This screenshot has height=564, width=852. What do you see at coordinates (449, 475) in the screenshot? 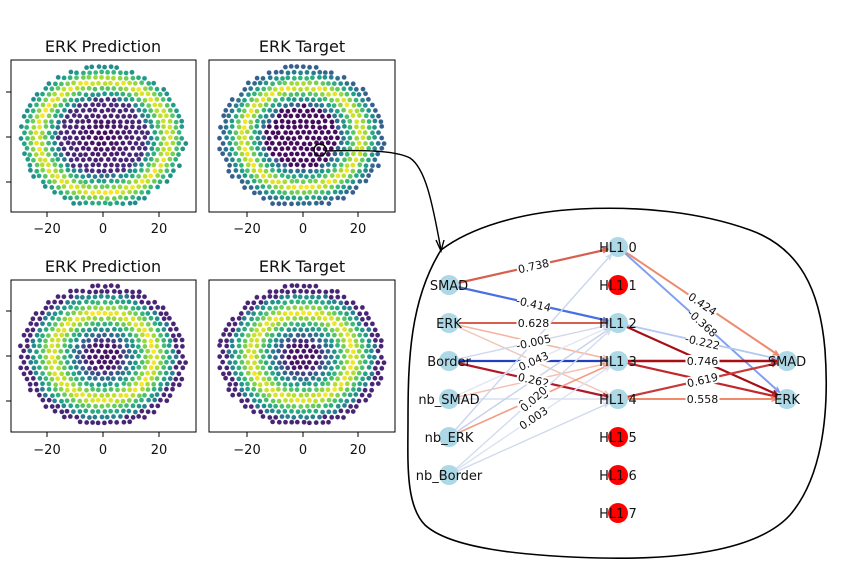
I see `network-node` at bounding box center [449, 475].